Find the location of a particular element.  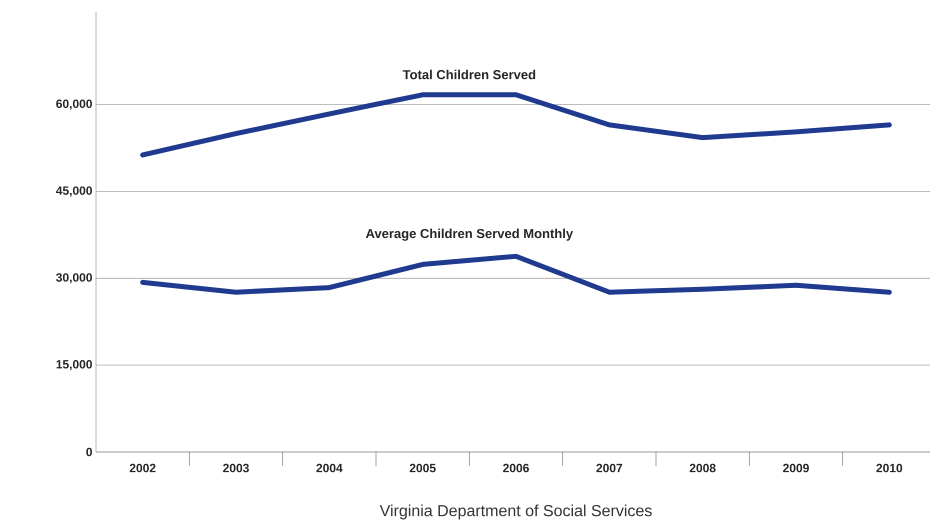

text: Virginia Department of Social Services is located at coordinates (516, 512).